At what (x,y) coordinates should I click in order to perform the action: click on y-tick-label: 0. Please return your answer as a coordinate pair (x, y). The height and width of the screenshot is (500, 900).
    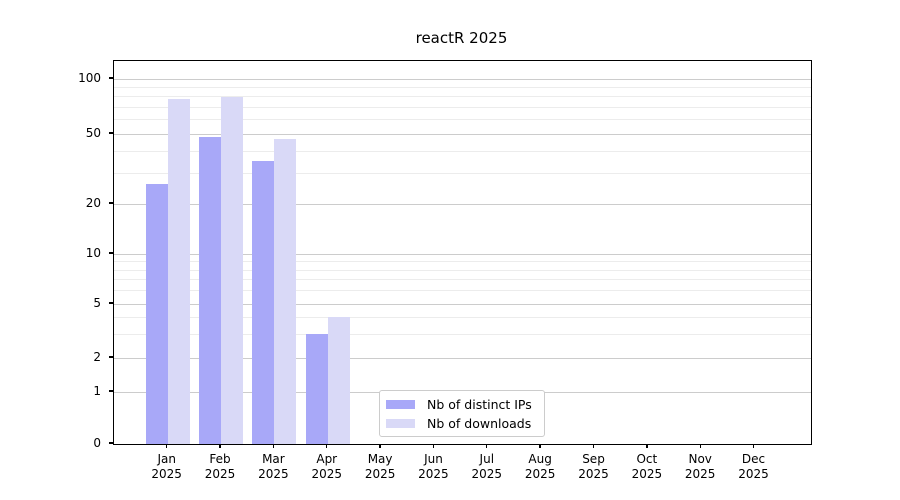
    Looking at the image, I should click on (97, 443).